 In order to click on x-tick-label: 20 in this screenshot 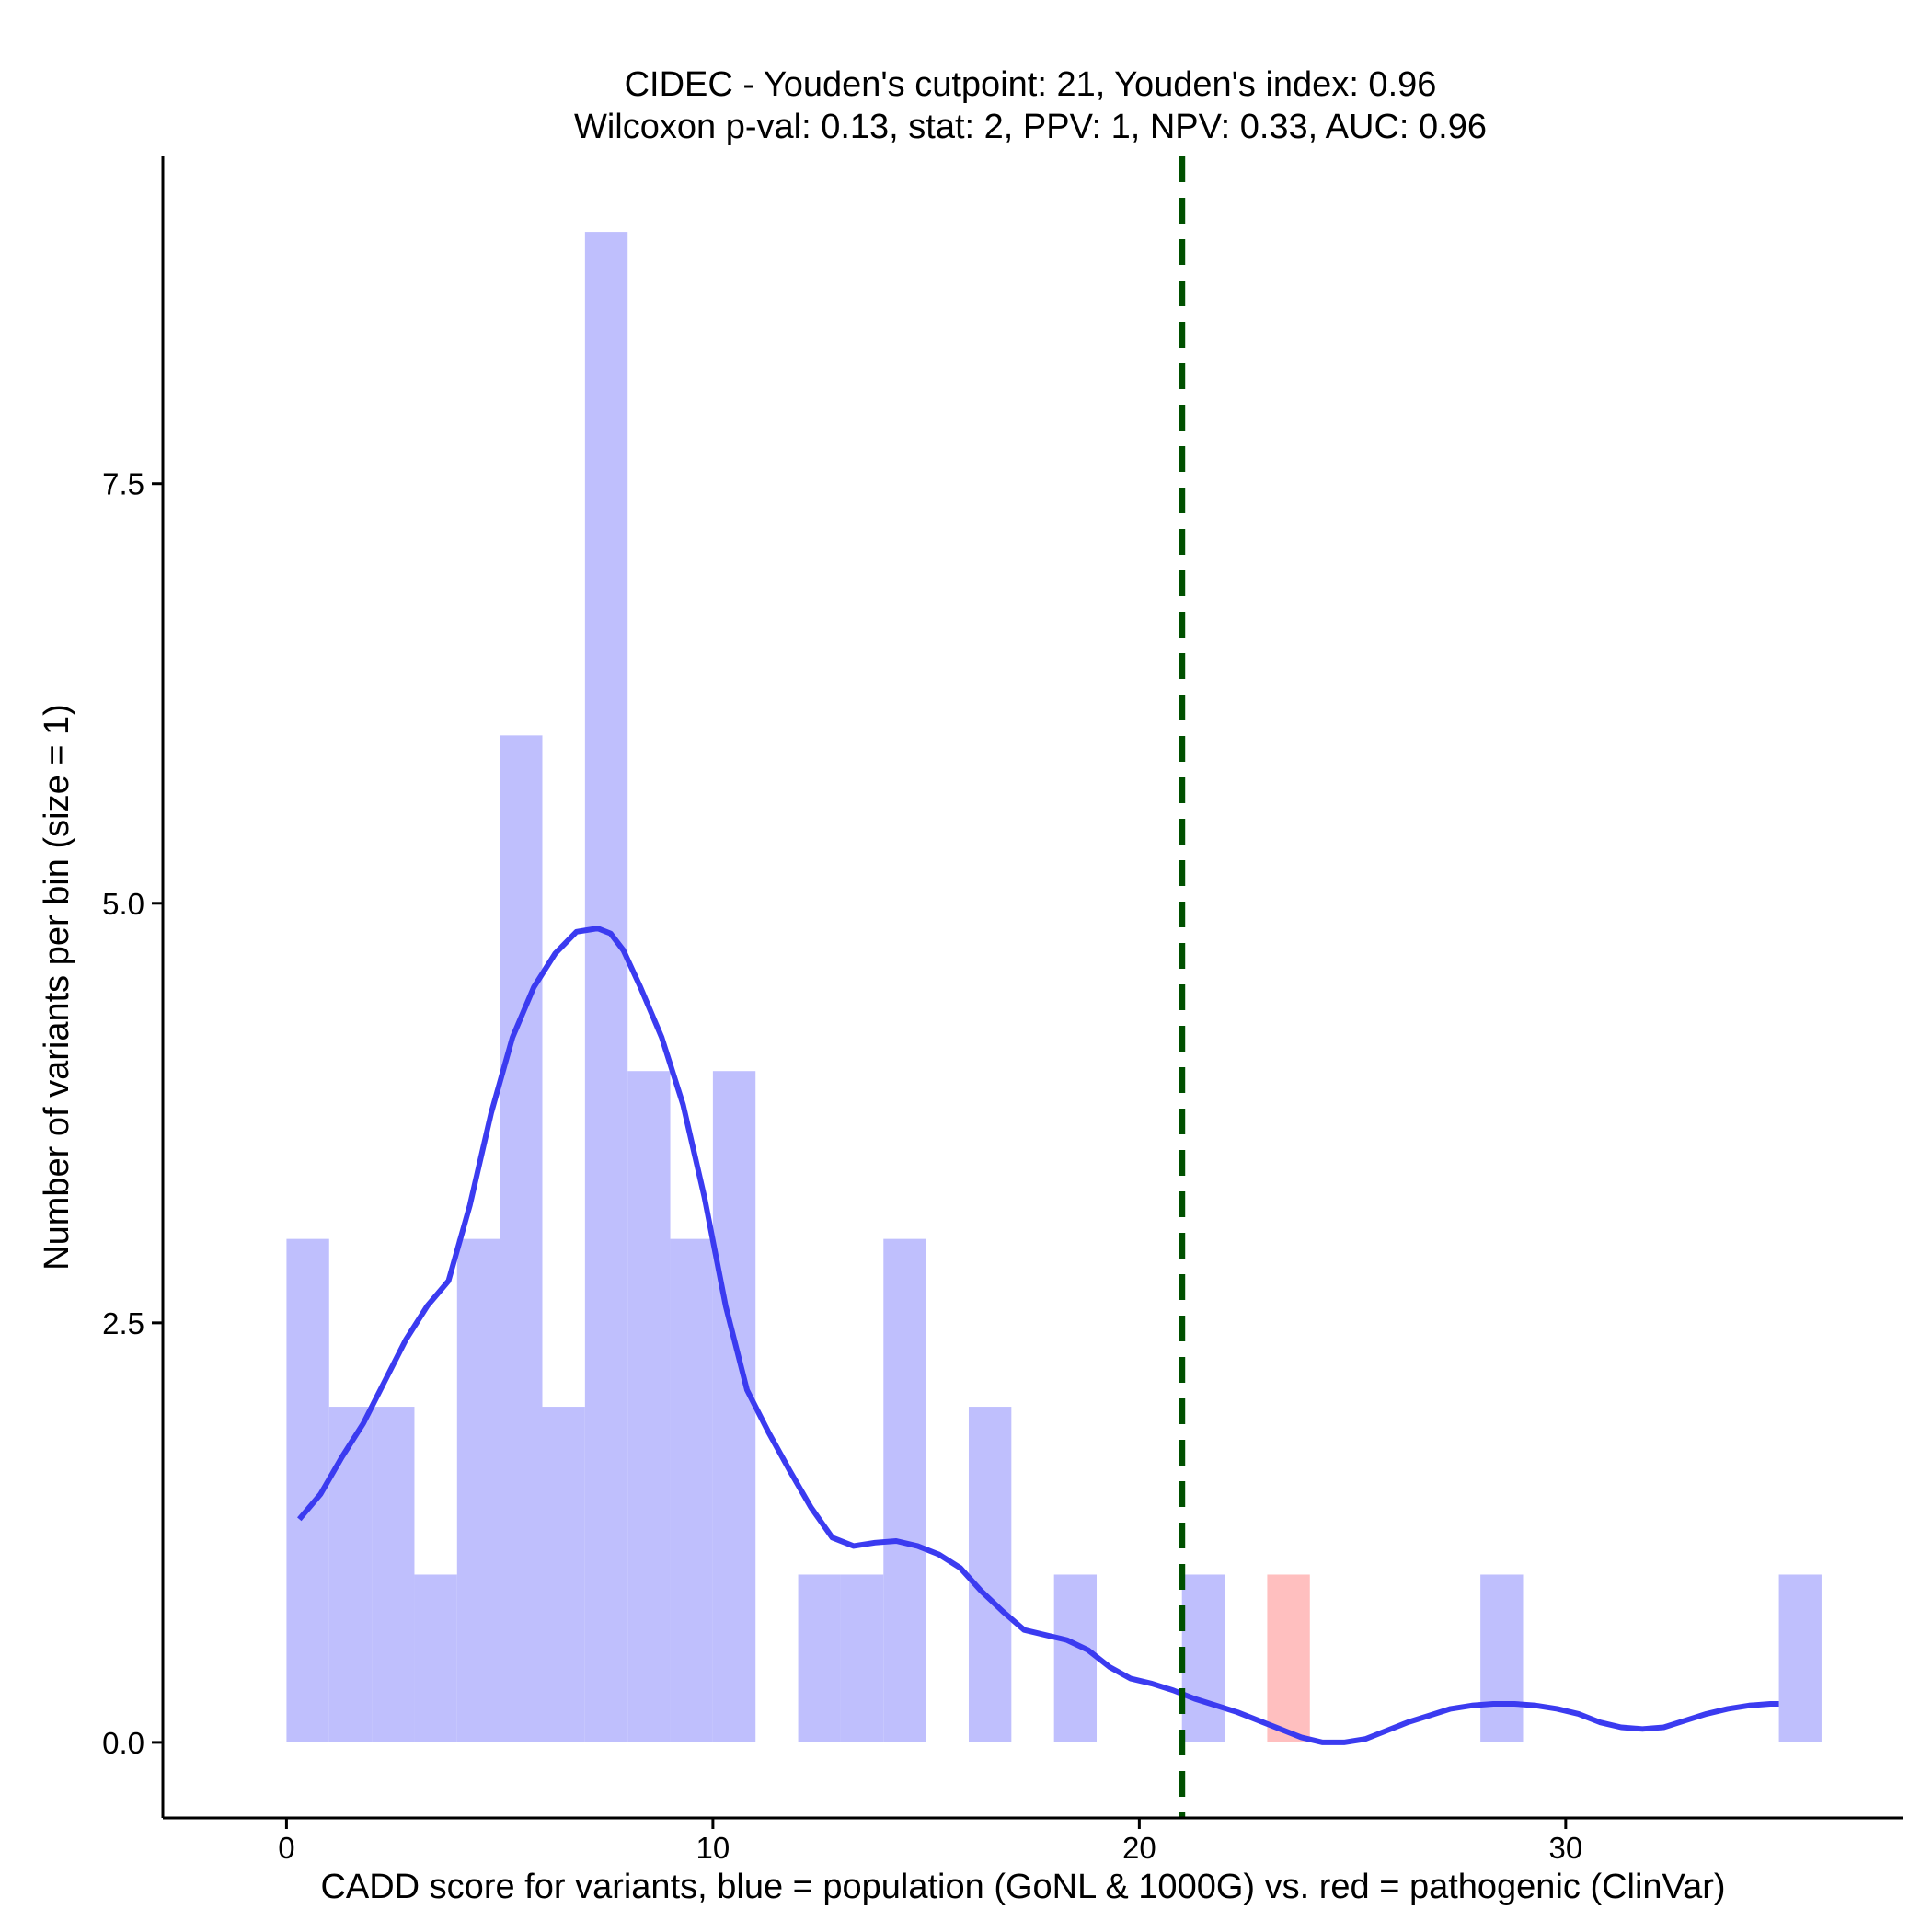, I will do `click(1139, 1848)`.